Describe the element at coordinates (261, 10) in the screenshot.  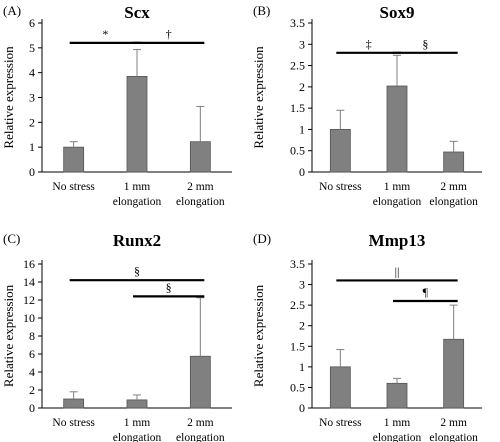
I see `panel-label: (B)` at that location.